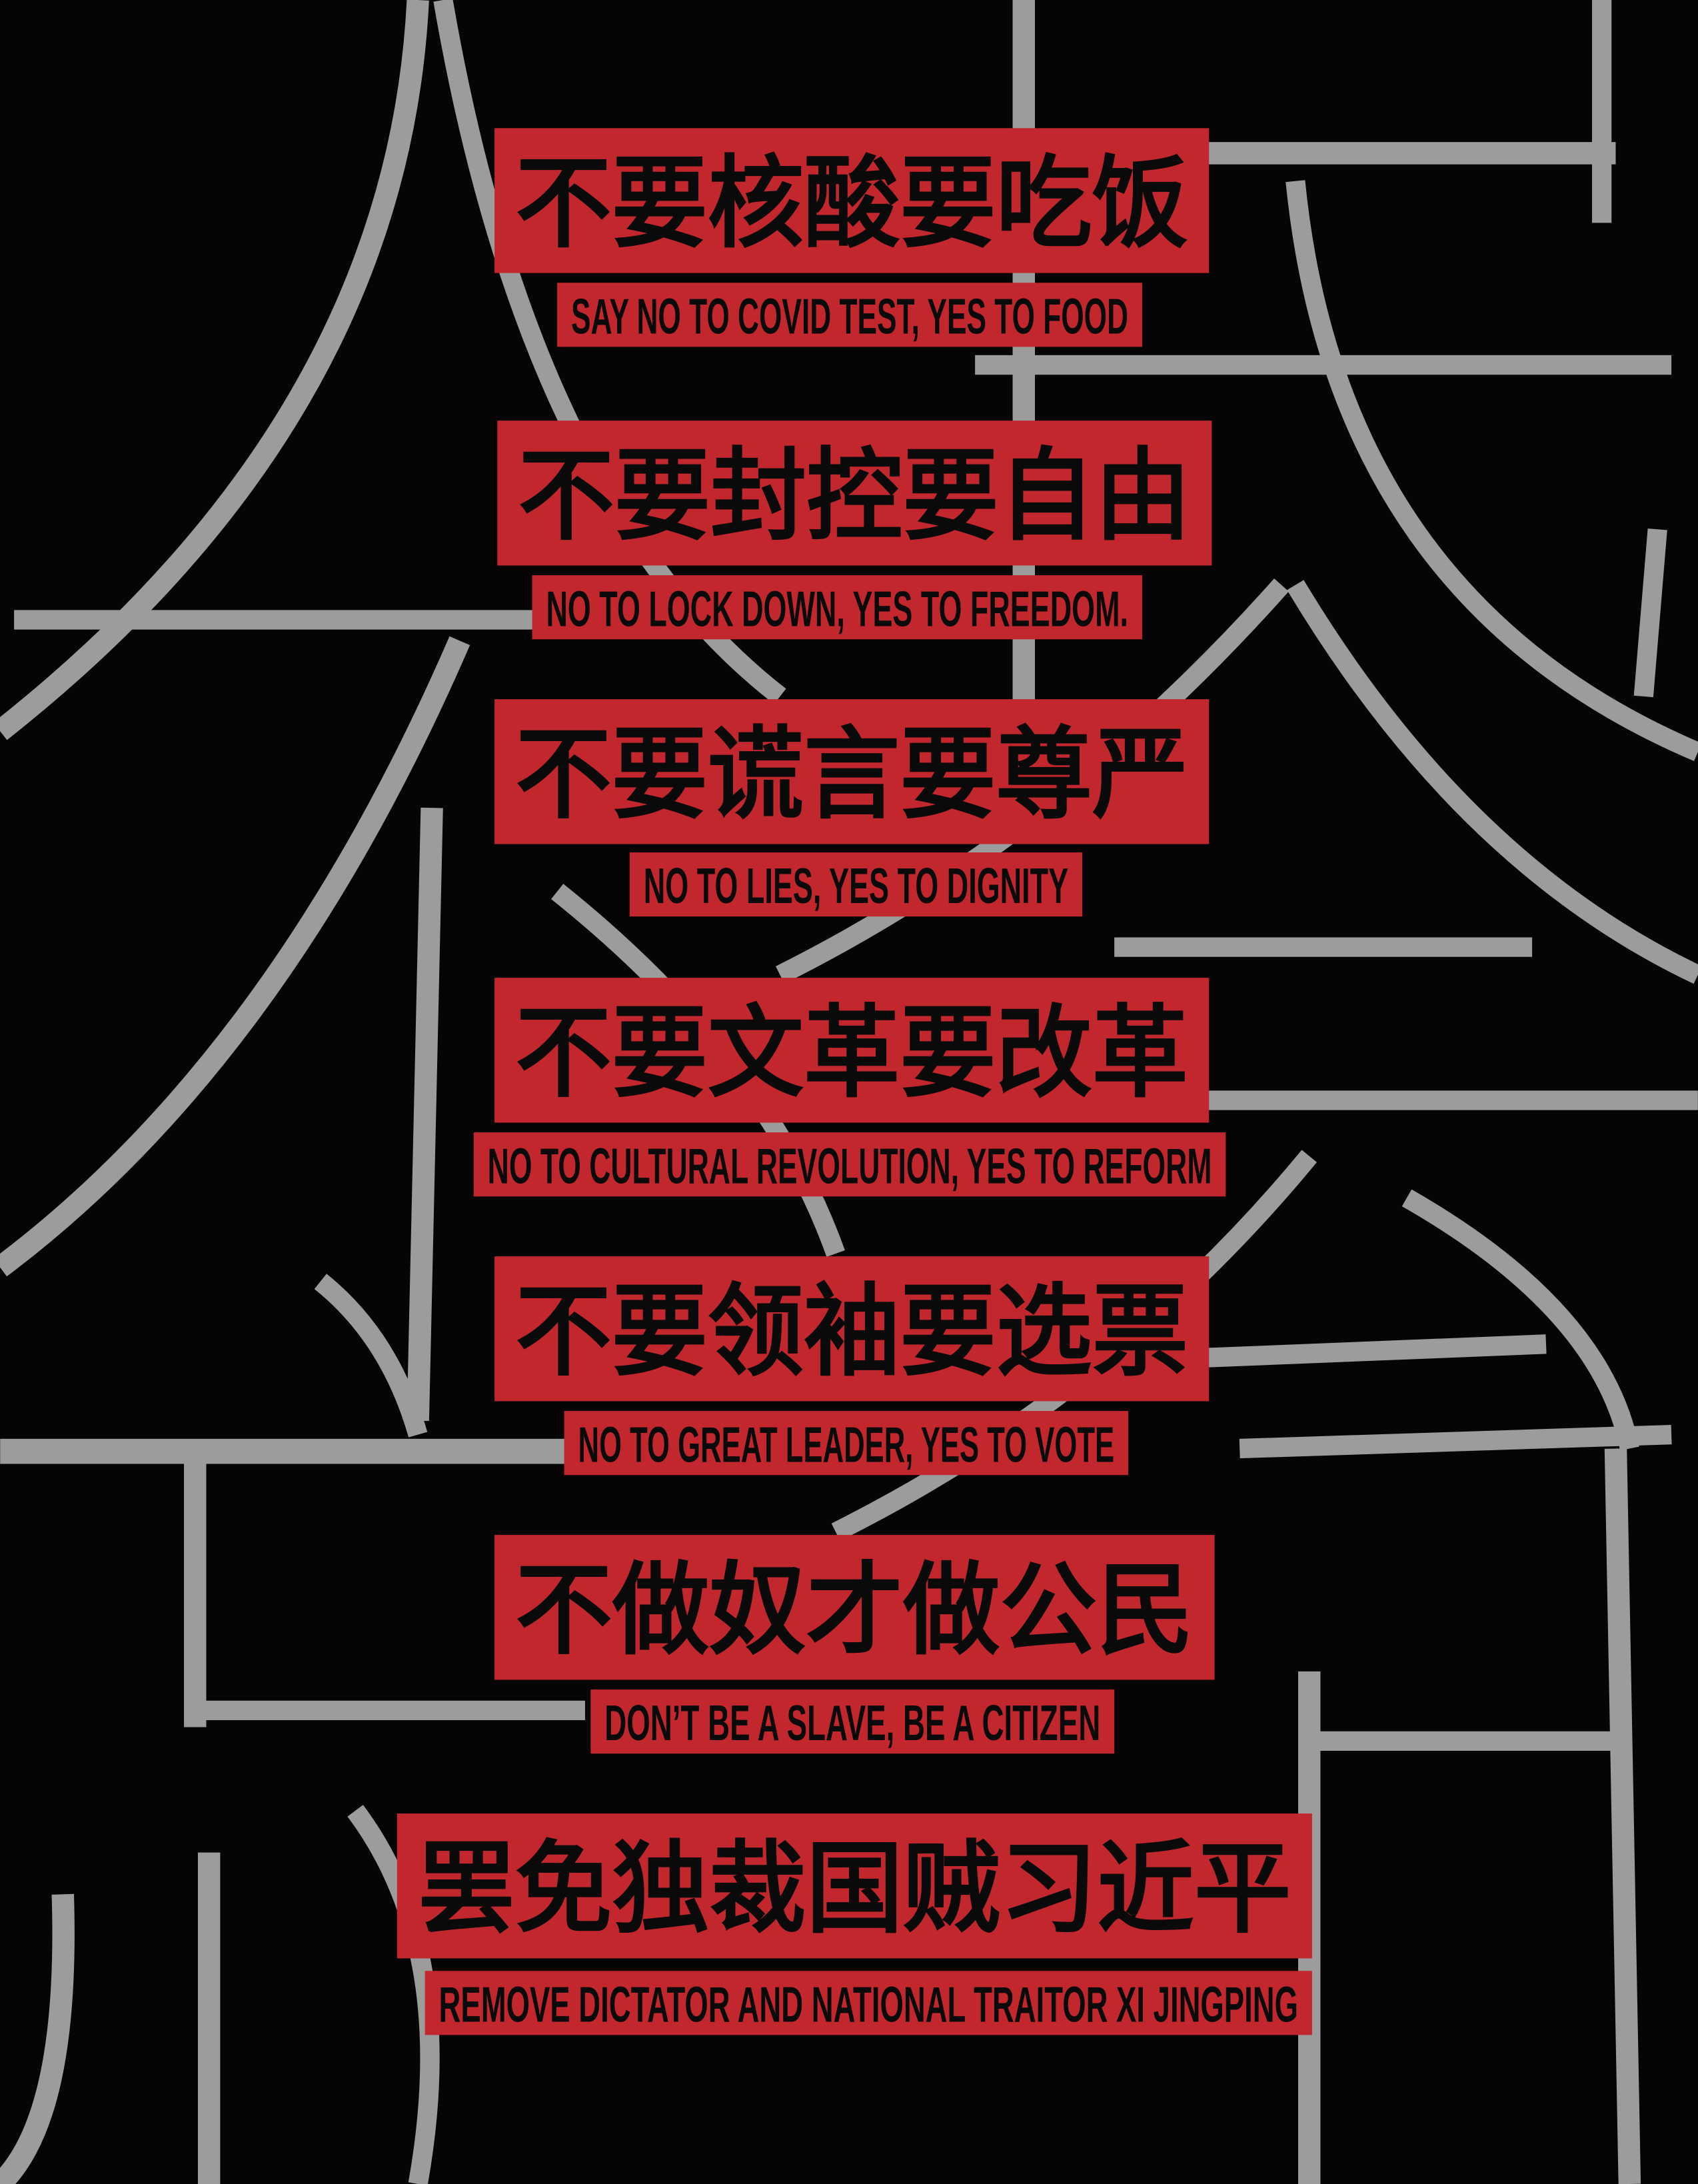 This screenshot has width=1698, height=2184. I want to click on slogan-chinese: 不要封控要自由, so click(854, 495).